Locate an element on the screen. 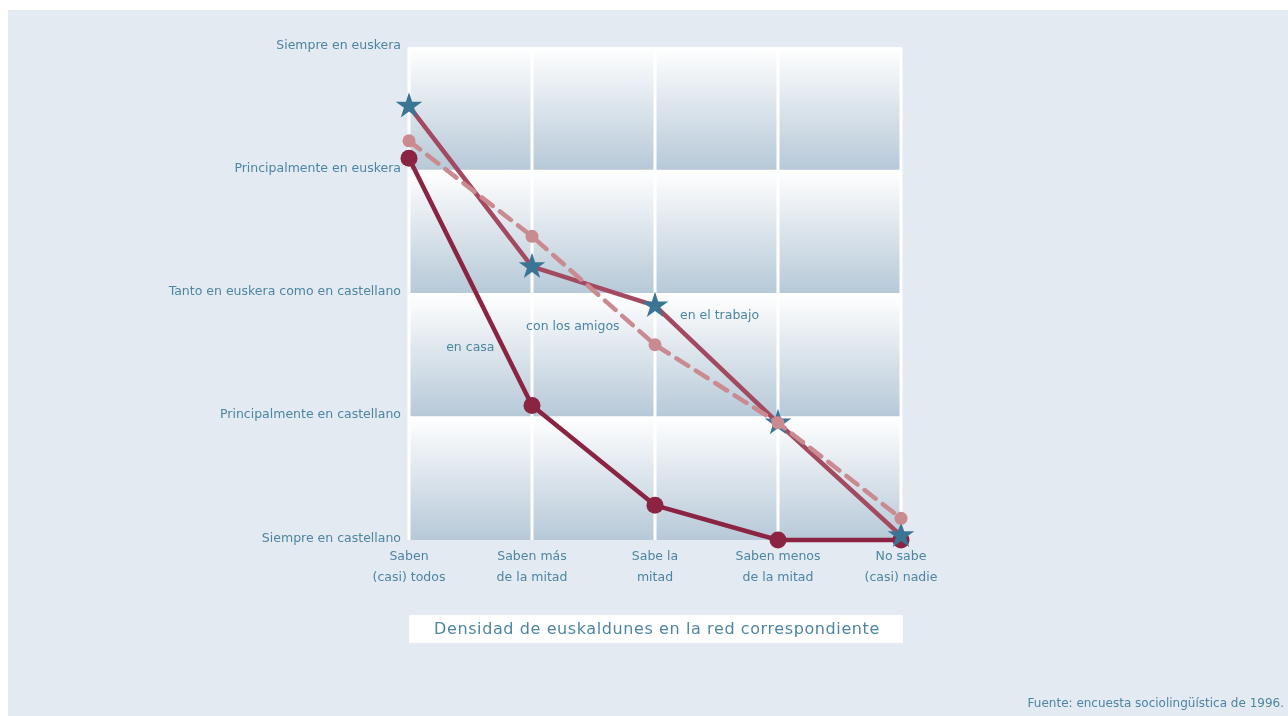 The image size is (1288, 716). x-tick-label: Saben (casi) todos is located at coordinates (409, 565).